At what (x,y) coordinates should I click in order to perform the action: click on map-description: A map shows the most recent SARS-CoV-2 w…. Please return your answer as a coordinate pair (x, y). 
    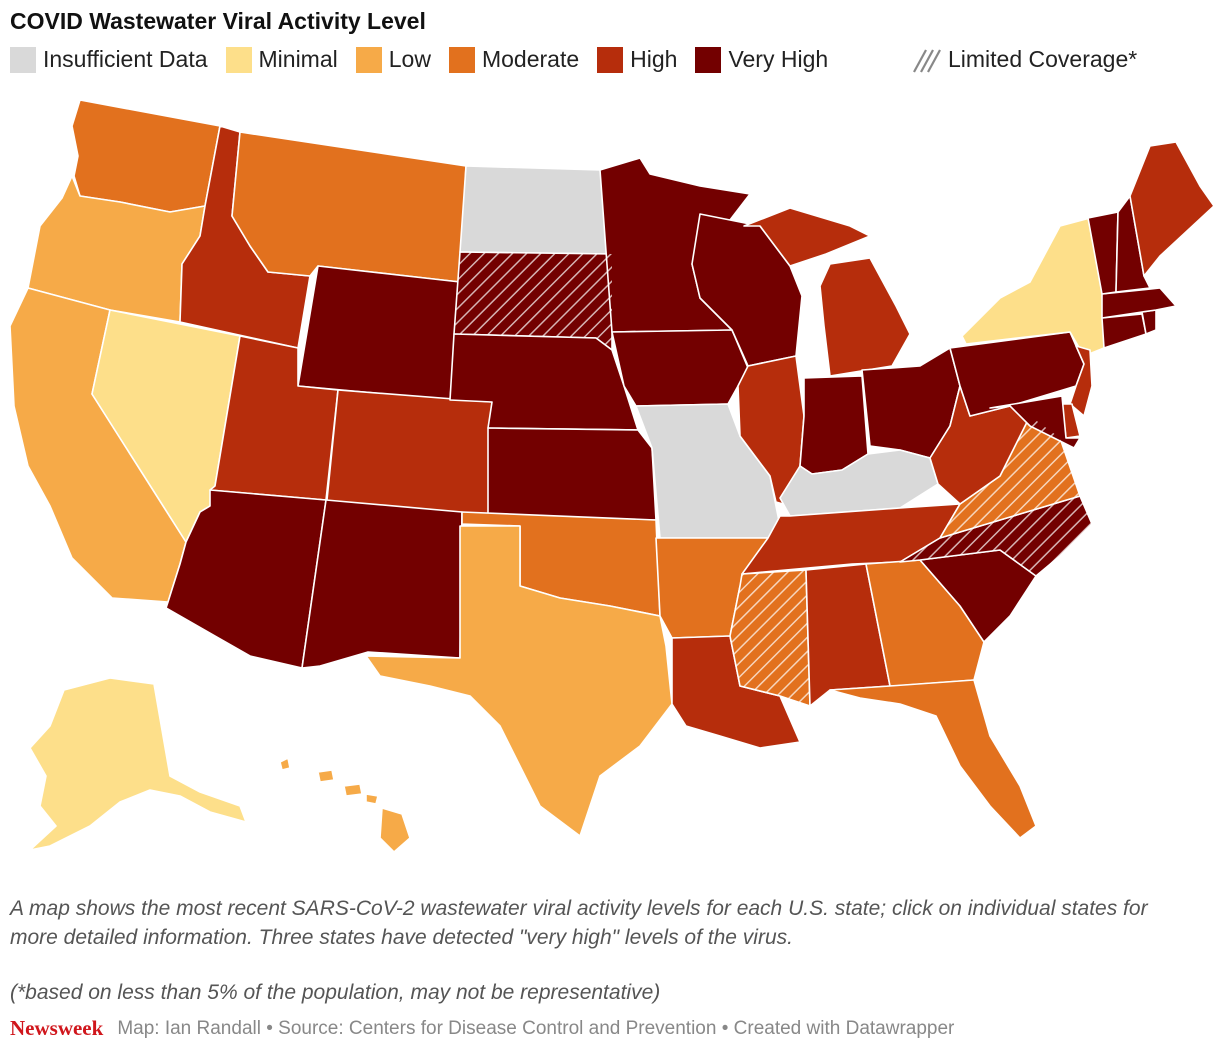
    Looking at the image, I should click on (579, 923).